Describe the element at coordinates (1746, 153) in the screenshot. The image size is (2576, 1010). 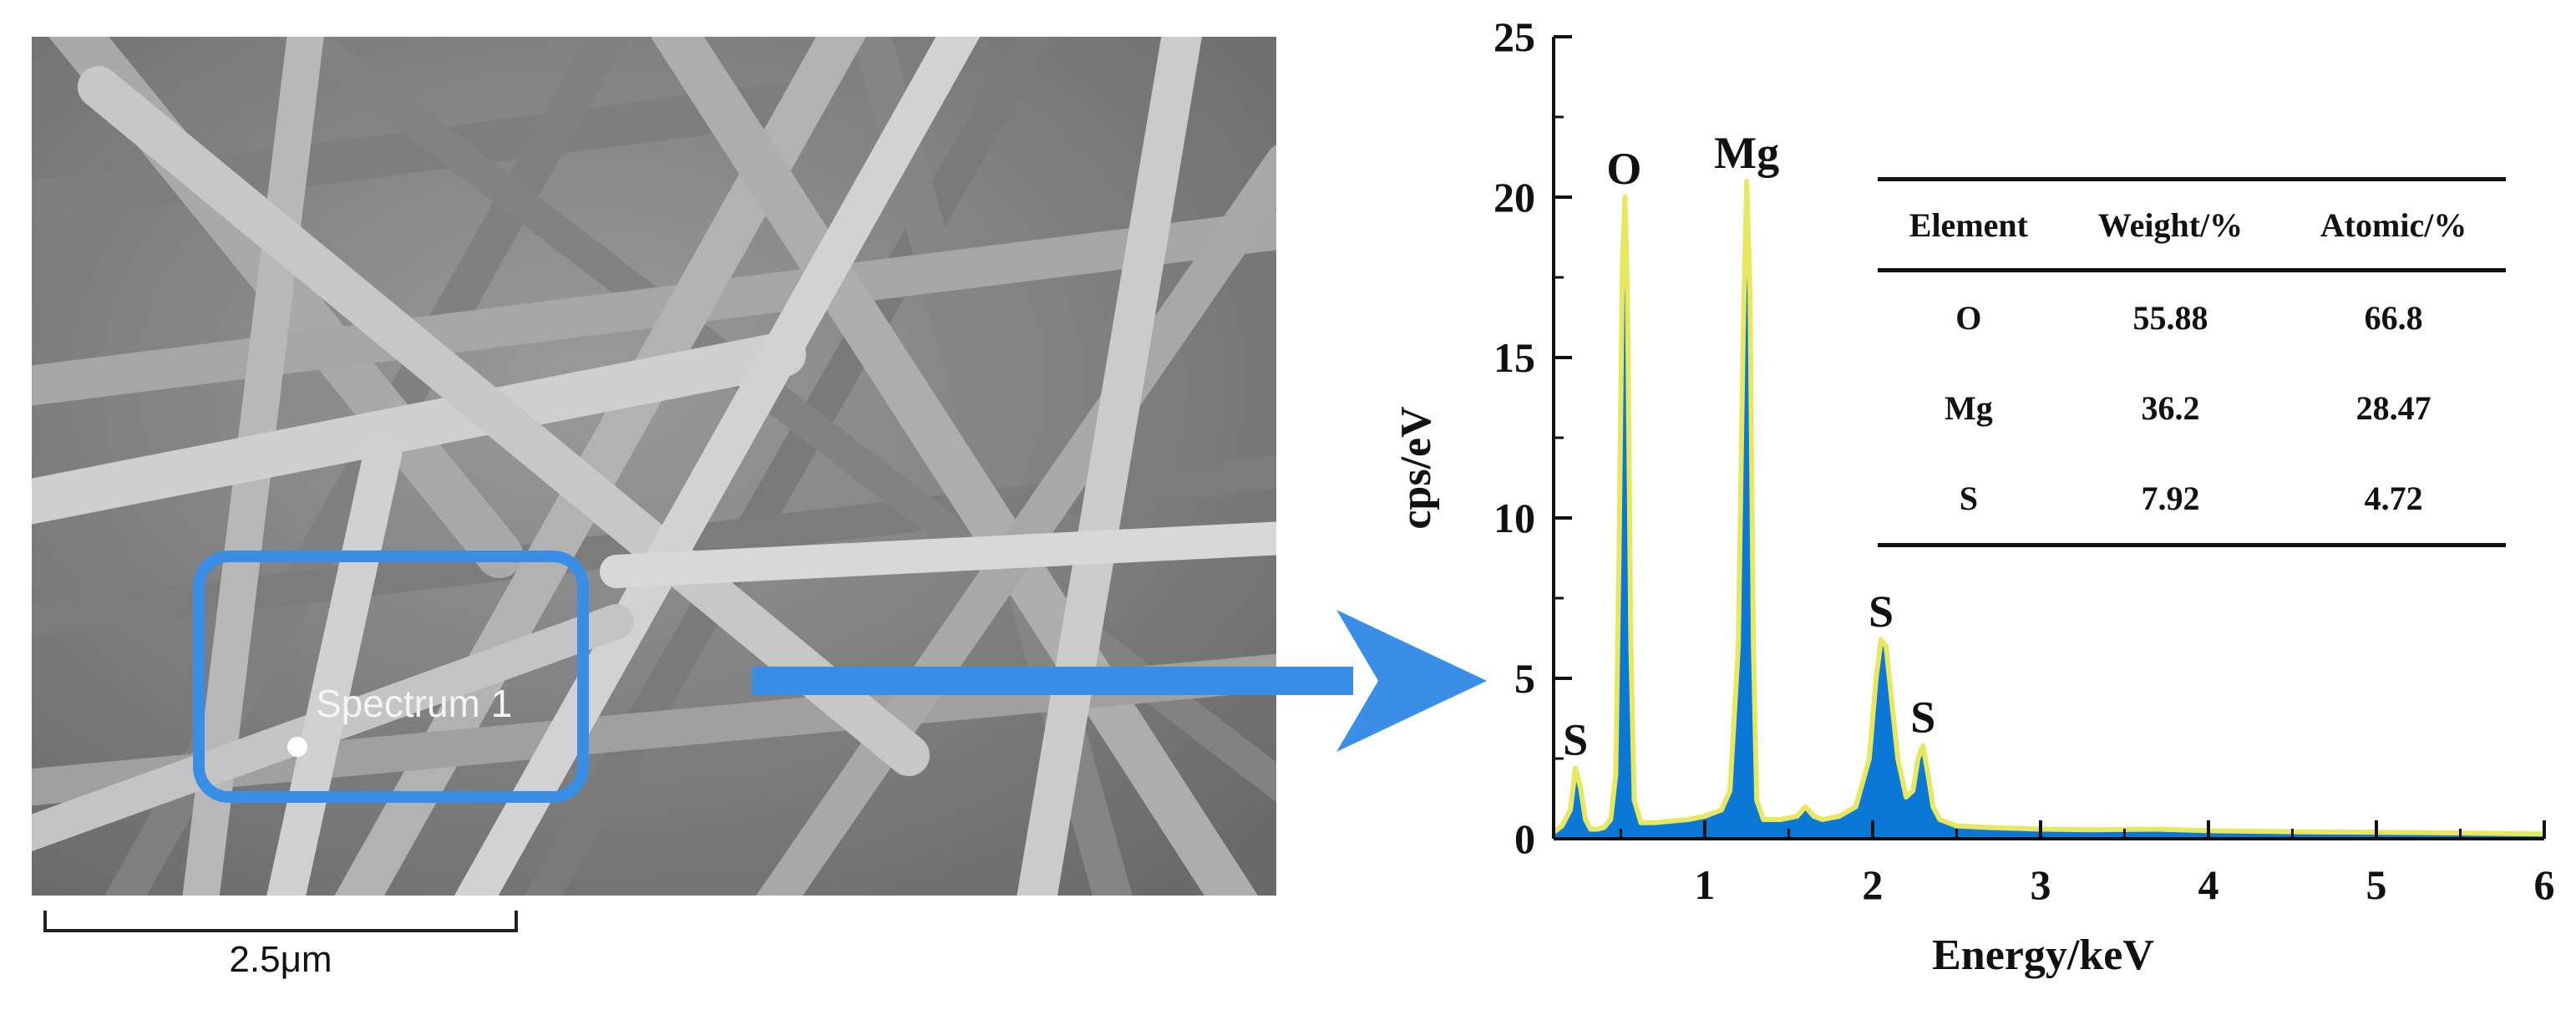
I see `peak-label: Mg` at that location.